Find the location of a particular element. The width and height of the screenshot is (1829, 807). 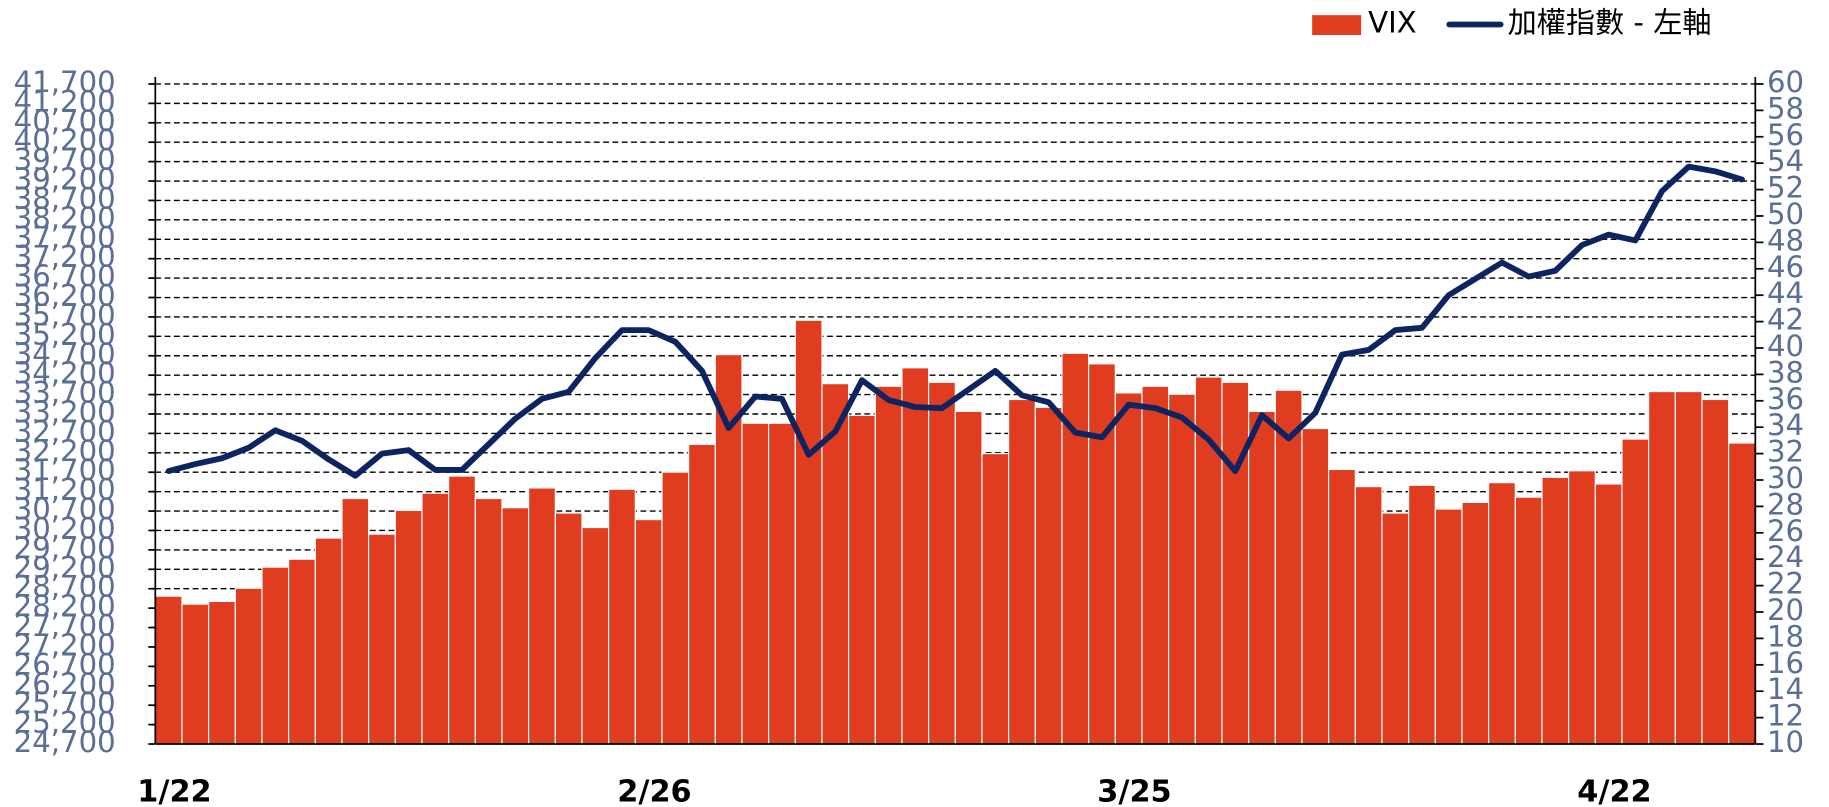

y-tick-label: 37,200 is located at coordinates (65, 257).